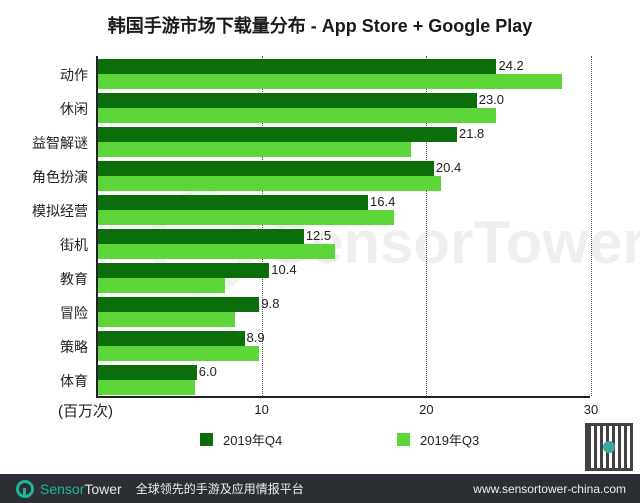  Describe the element at coordinates (403, 439) in the screenshot. I see `legend-swatch-q3` at that location.